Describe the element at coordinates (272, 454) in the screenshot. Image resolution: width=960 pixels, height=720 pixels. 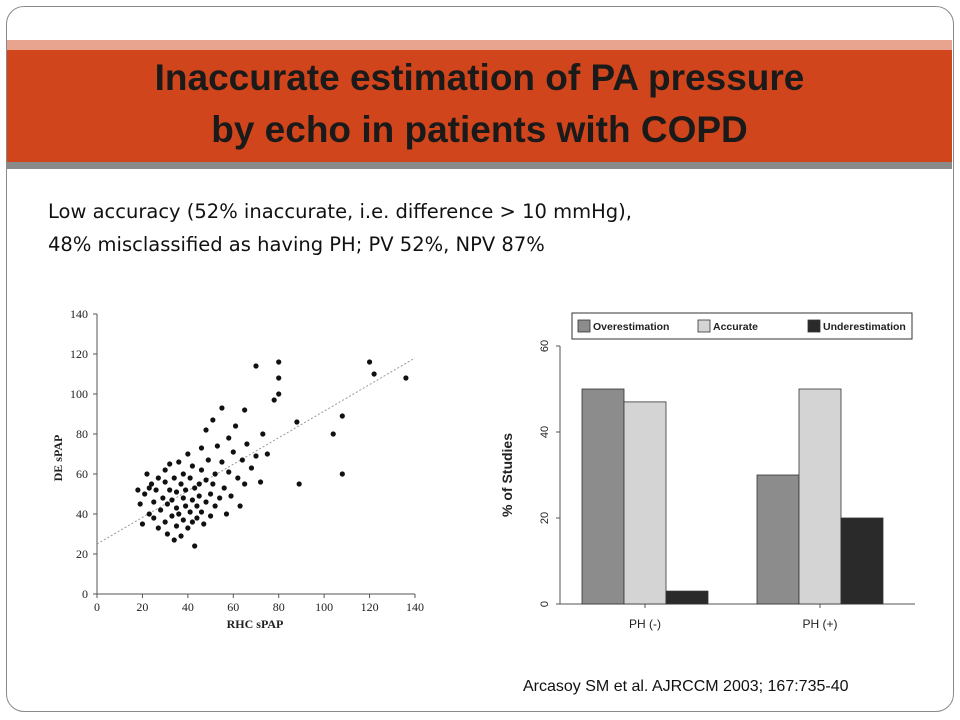
I see `scatter-points` at that location.